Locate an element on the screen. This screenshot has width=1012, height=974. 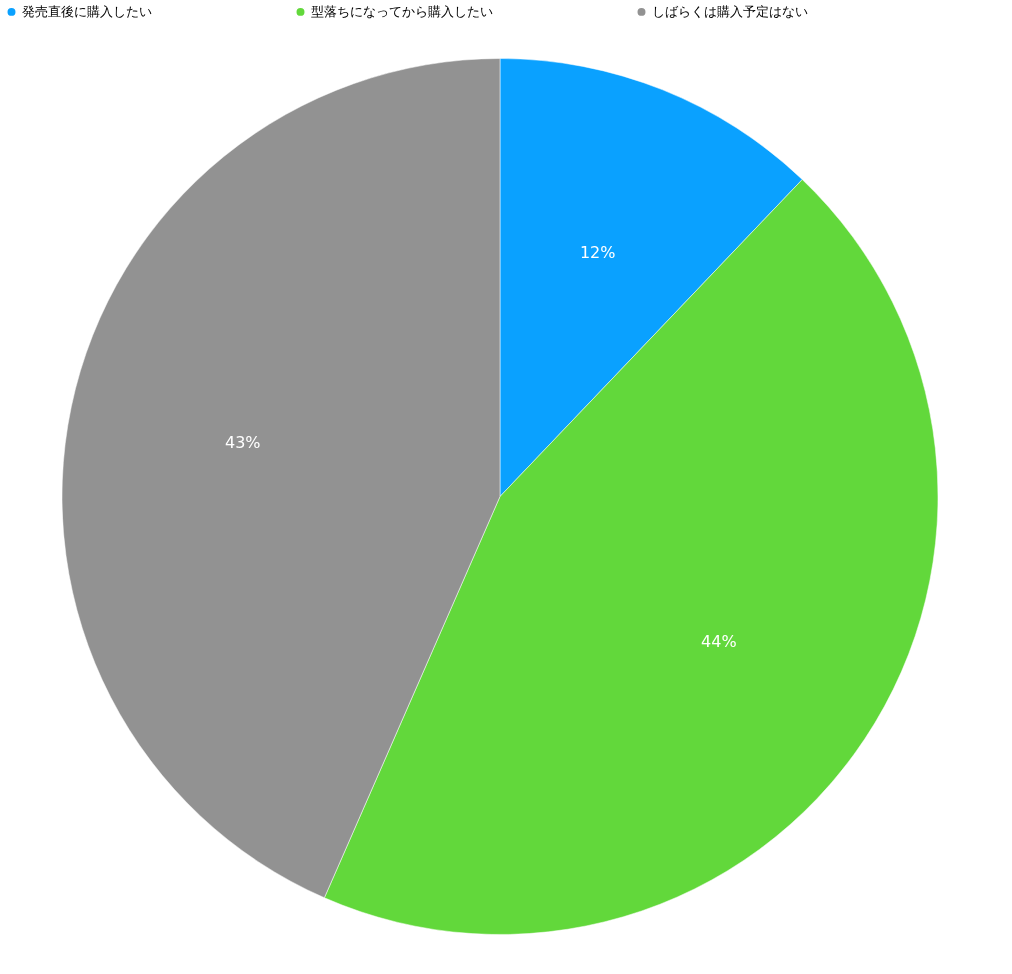
data-label: 43% is located at coordinates (242, 442).